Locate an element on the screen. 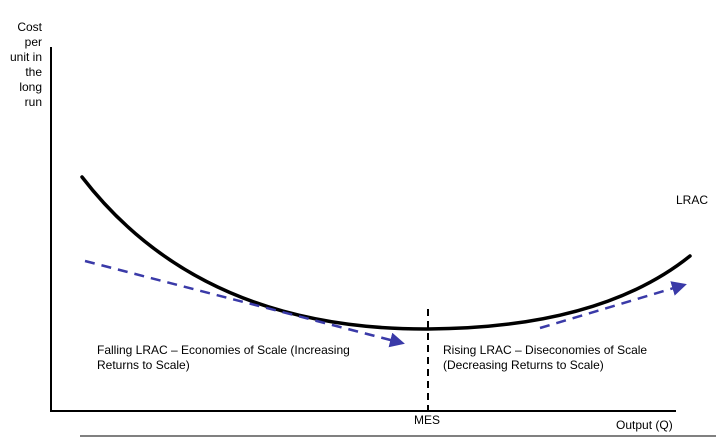  y-axis-label-line: unit in is located at coordinates (25, 57).